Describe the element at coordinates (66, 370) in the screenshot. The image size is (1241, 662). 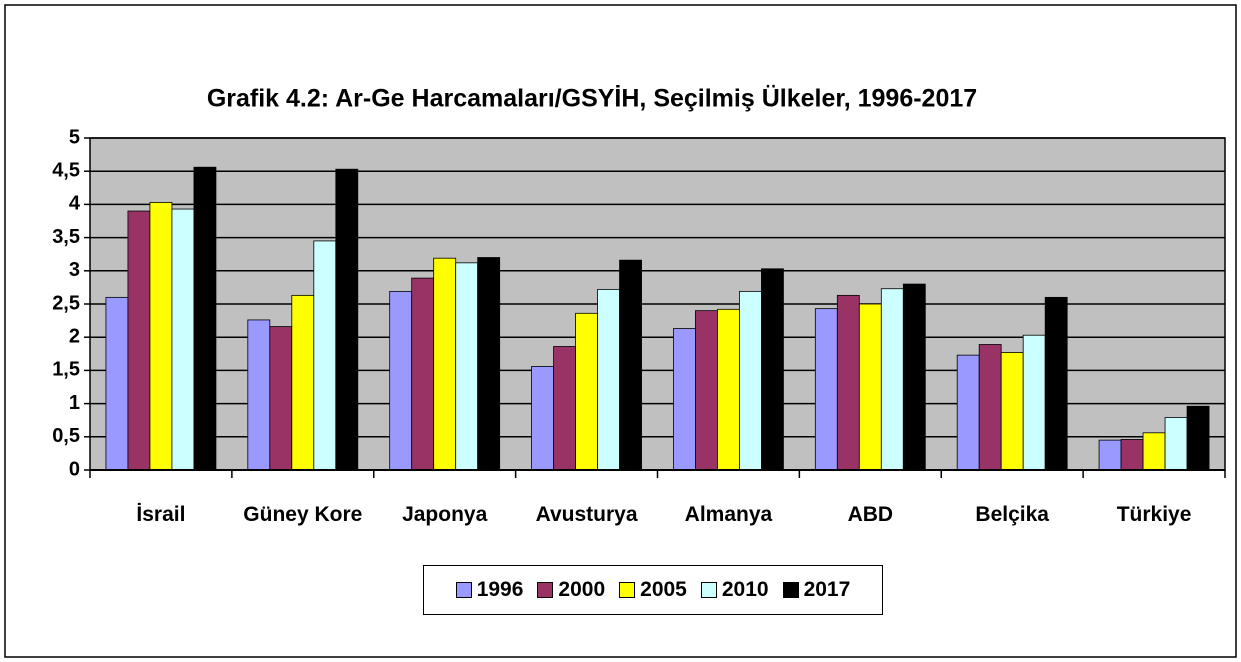
I see `y-tick-label: 1,5` at that location.